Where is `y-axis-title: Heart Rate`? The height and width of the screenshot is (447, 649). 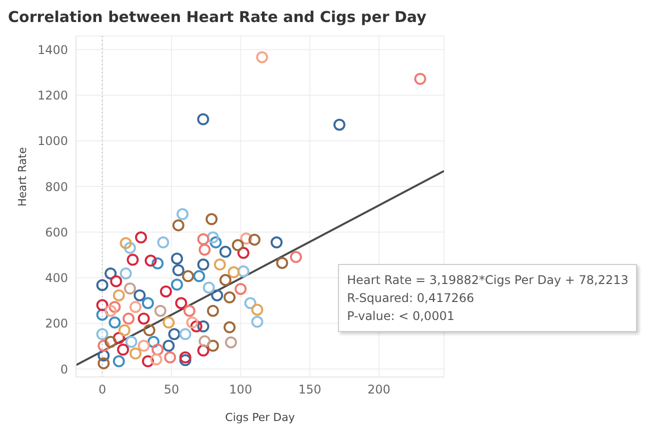 y-axis-title: Heart Rate is located at coordinates (22, 176).